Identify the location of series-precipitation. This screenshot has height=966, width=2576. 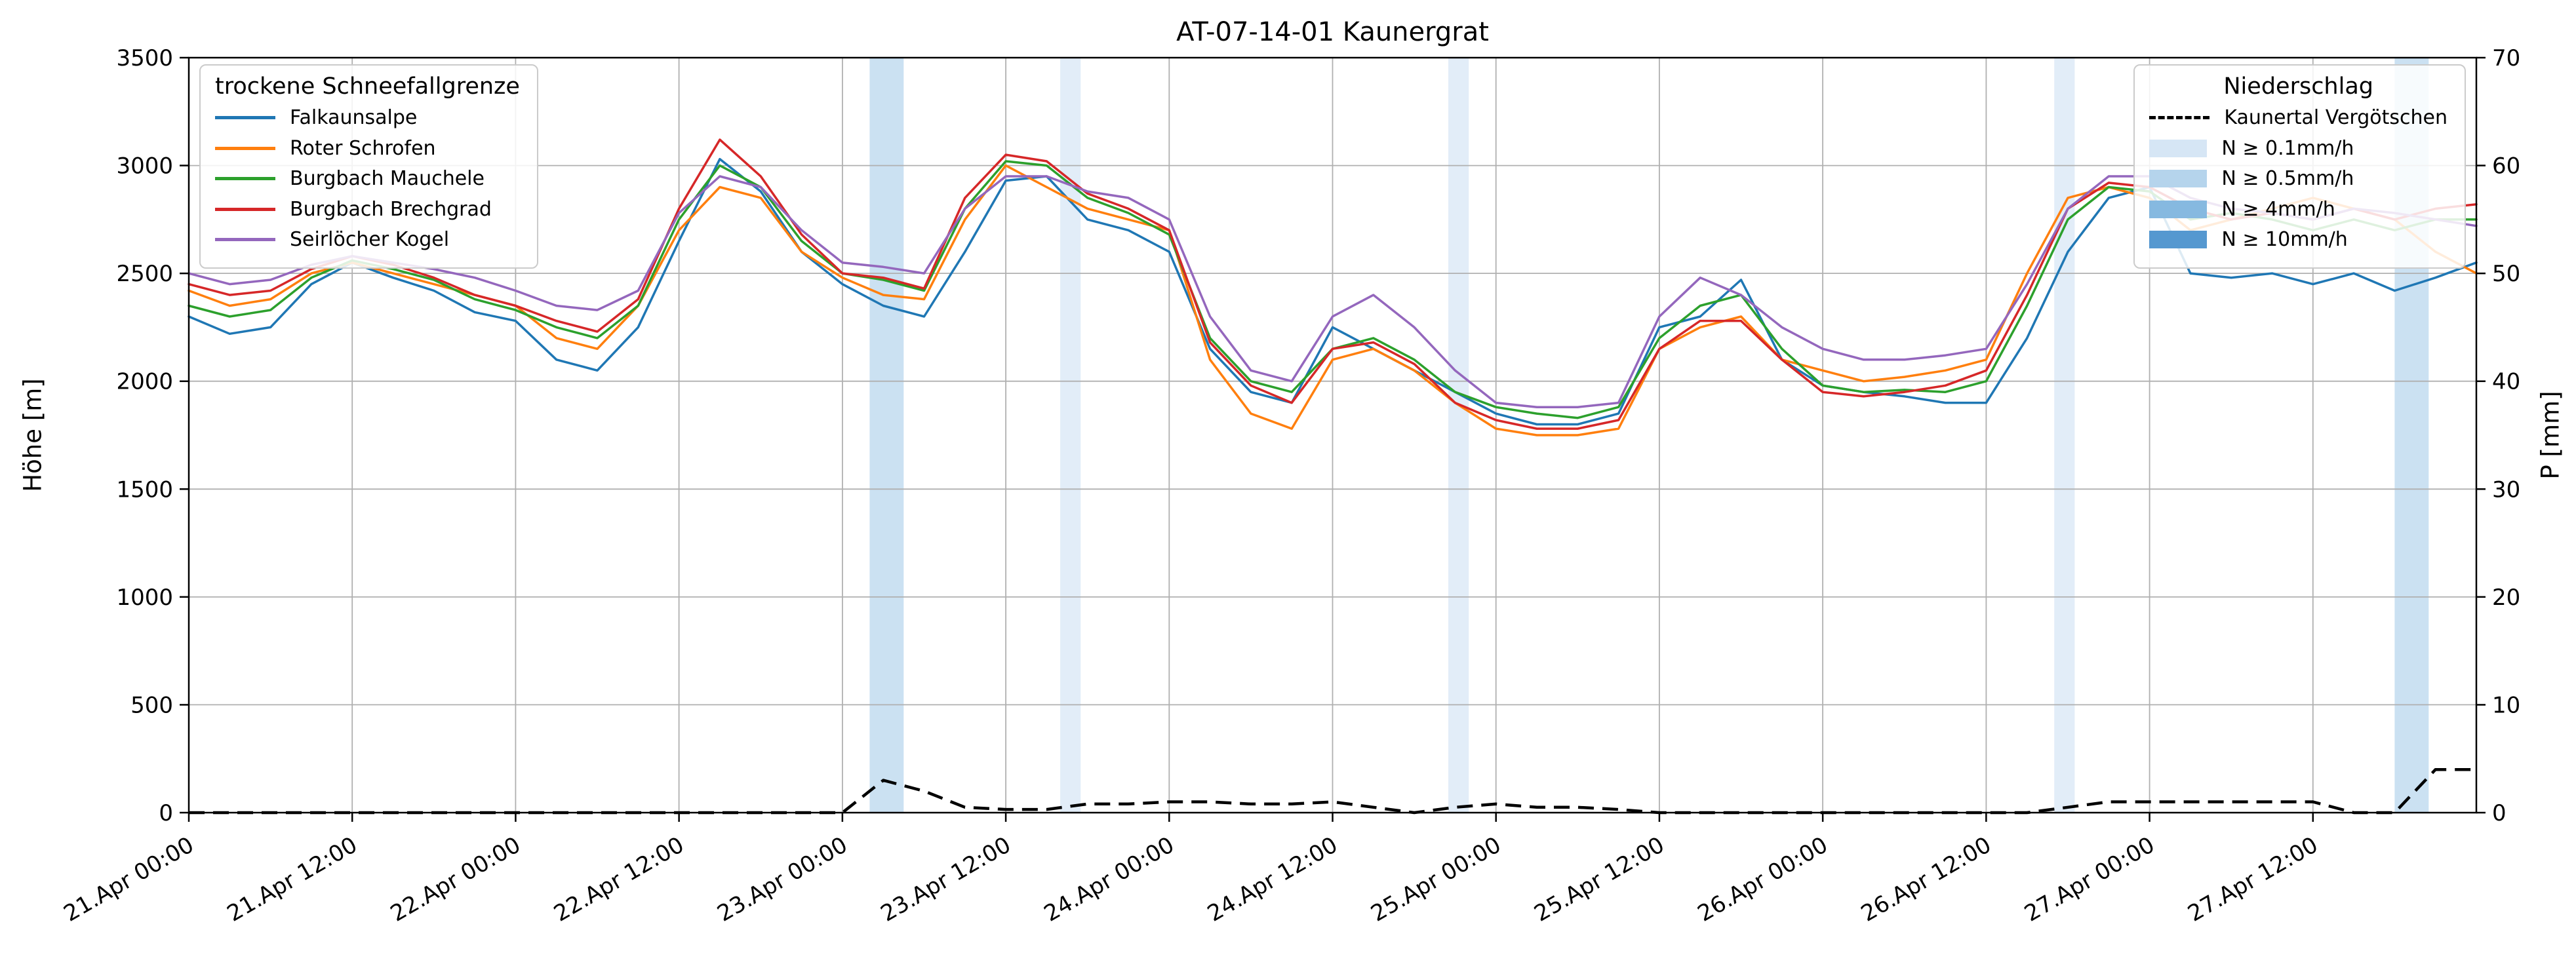
(1332, 791).